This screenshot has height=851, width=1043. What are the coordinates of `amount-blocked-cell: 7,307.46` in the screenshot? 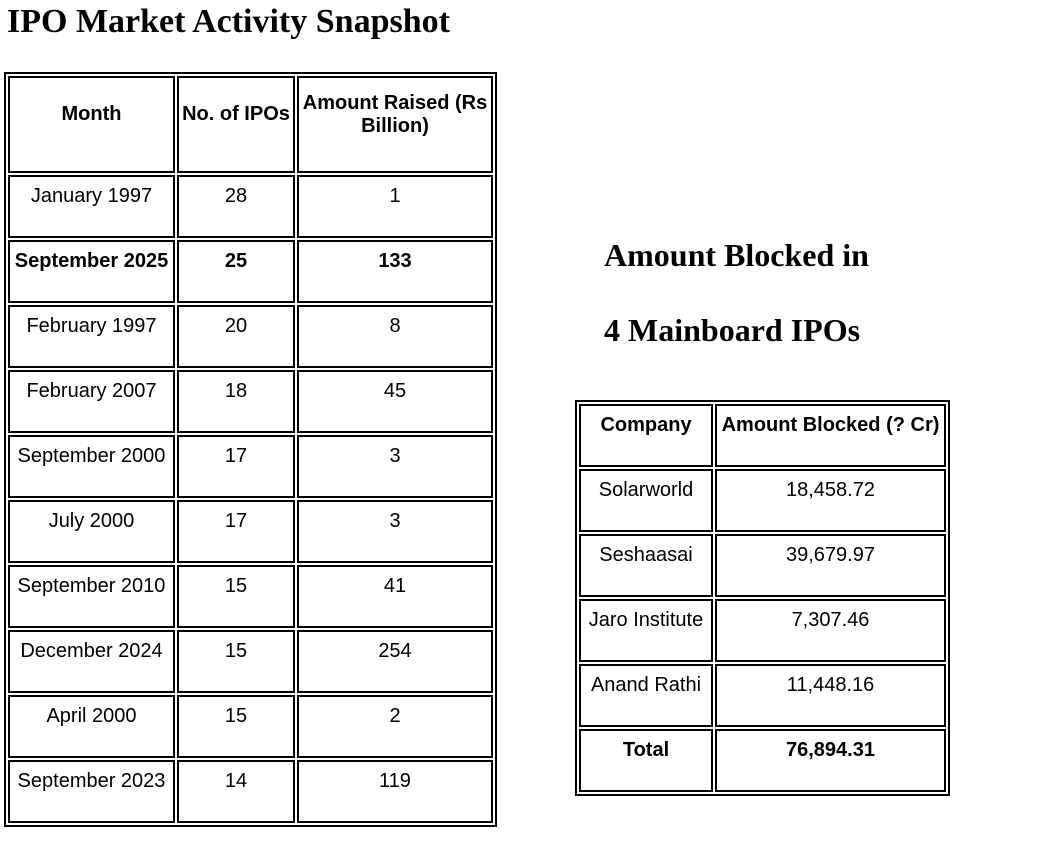 It's located at (830, 630).